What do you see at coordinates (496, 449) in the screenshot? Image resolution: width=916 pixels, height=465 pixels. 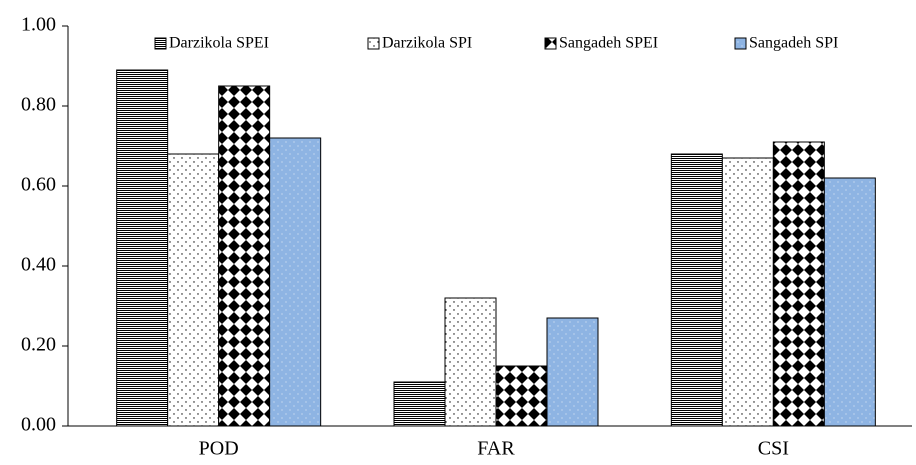 I see `x-tick-label: FAR` at bounding box center [496, 449].